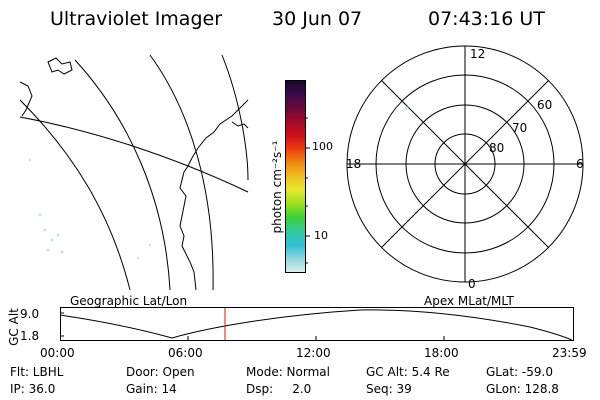  What do you see at coordinates (389, 389) in the screenshot?
I see `seq-info: Seq: 39` at bounding box center [389, 389].